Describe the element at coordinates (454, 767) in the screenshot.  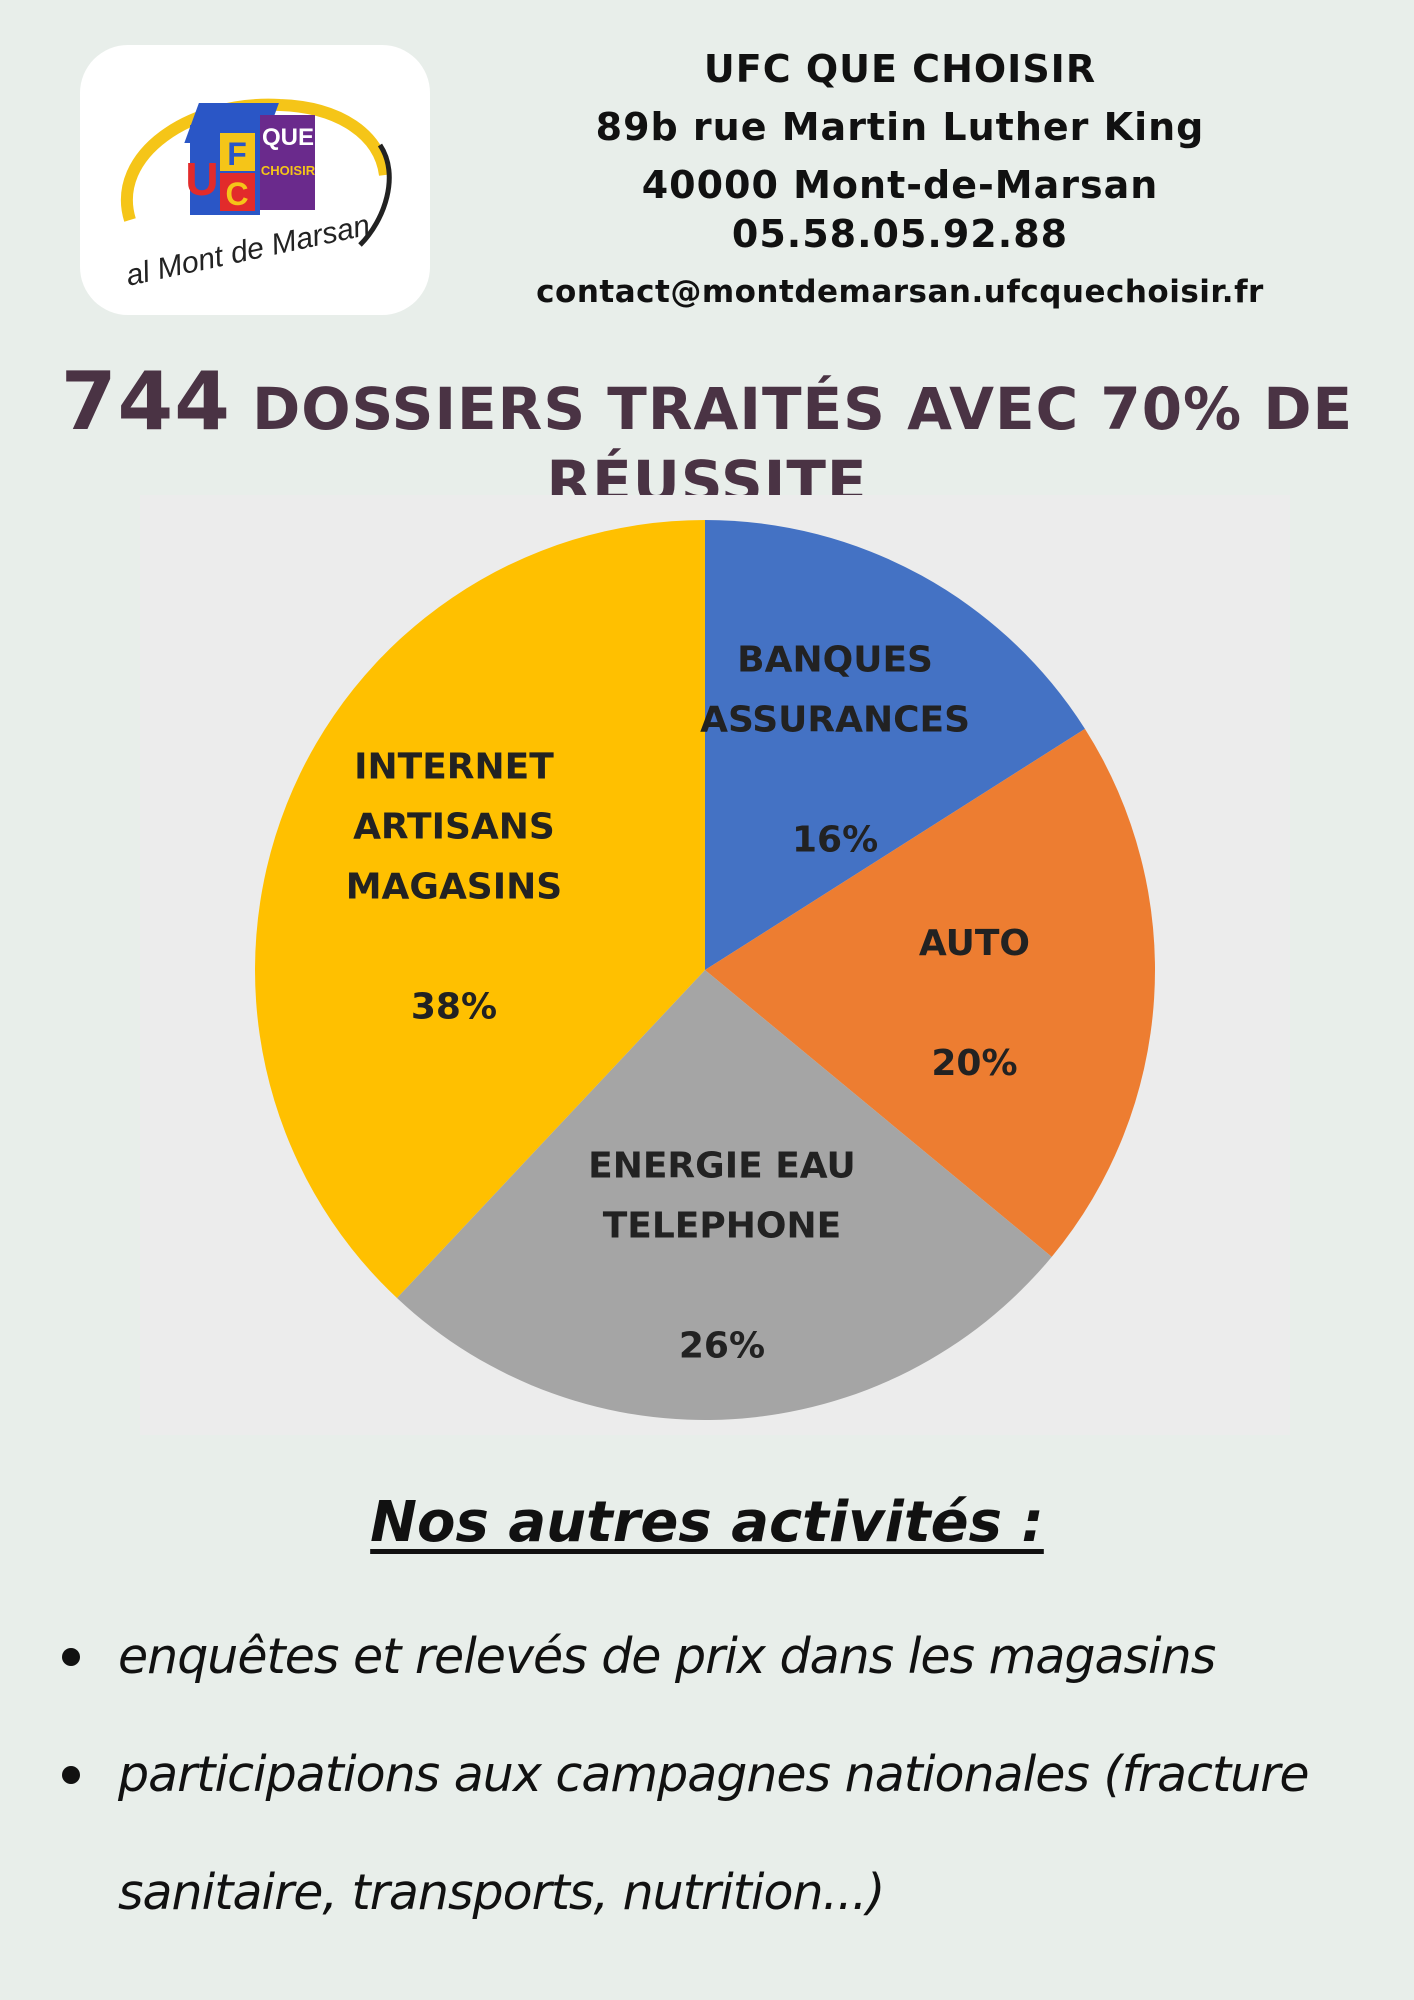
I see `slice-label-4-line-1: INTERNET` at that location.